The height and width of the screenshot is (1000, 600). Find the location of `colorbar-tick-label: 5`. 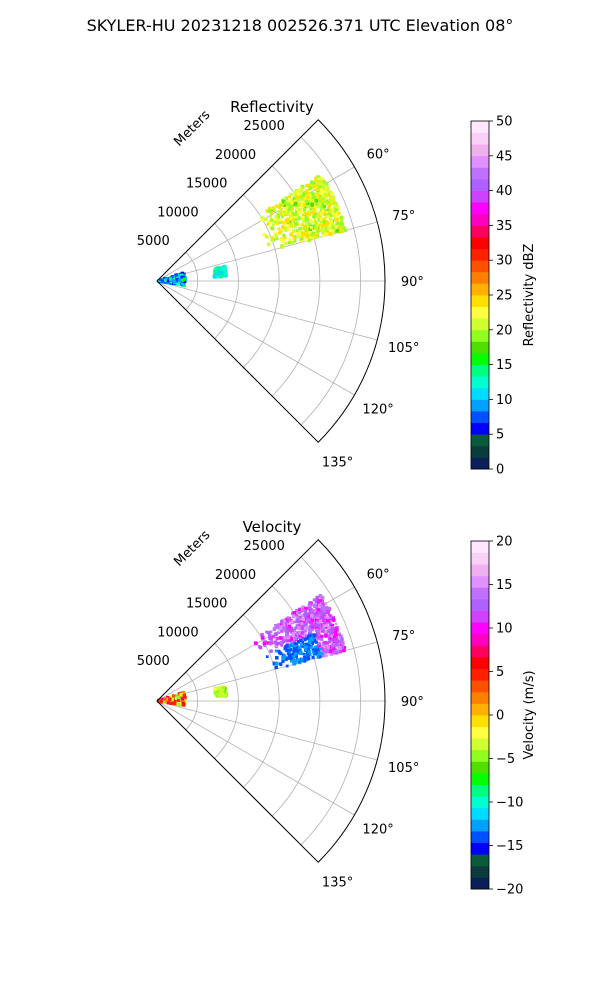

colorbar-tick-label: 5 is located at coordinates (500, 672).